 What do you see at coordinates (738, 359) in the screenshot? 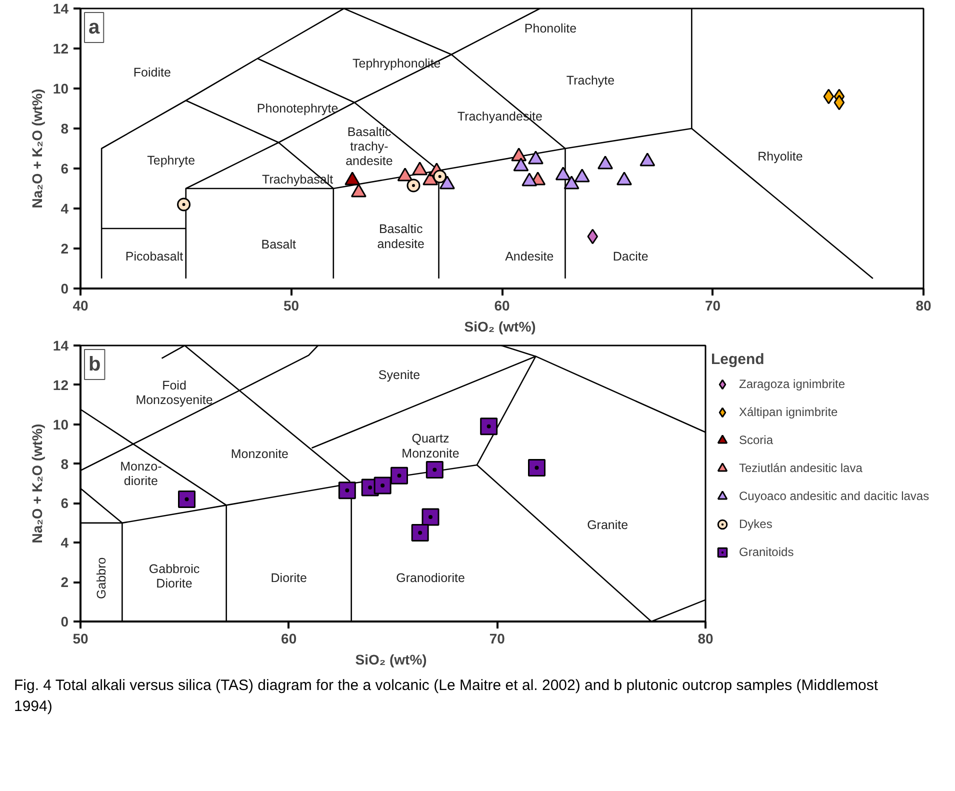
I see `legend-title: Legend` at bounding box center [738, 359].